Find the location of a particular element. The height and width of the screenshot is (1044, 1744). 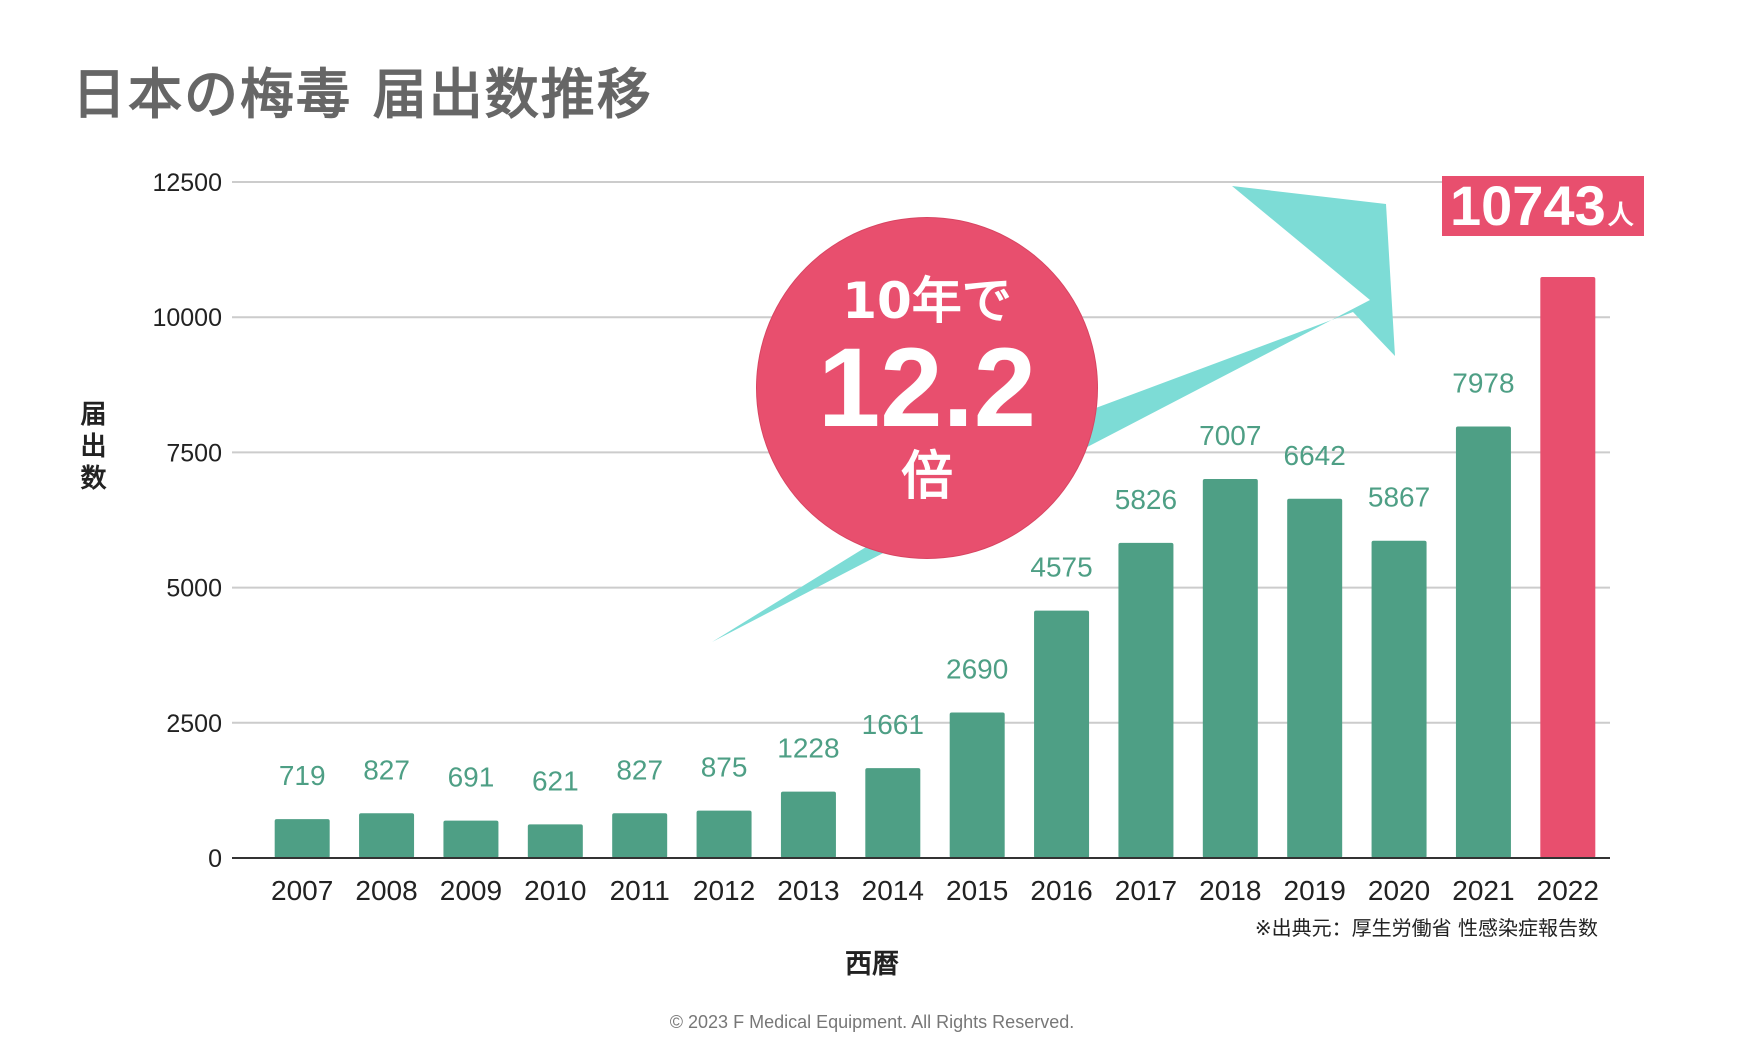

data-label: 1228 is located at coordinates (808, 748).